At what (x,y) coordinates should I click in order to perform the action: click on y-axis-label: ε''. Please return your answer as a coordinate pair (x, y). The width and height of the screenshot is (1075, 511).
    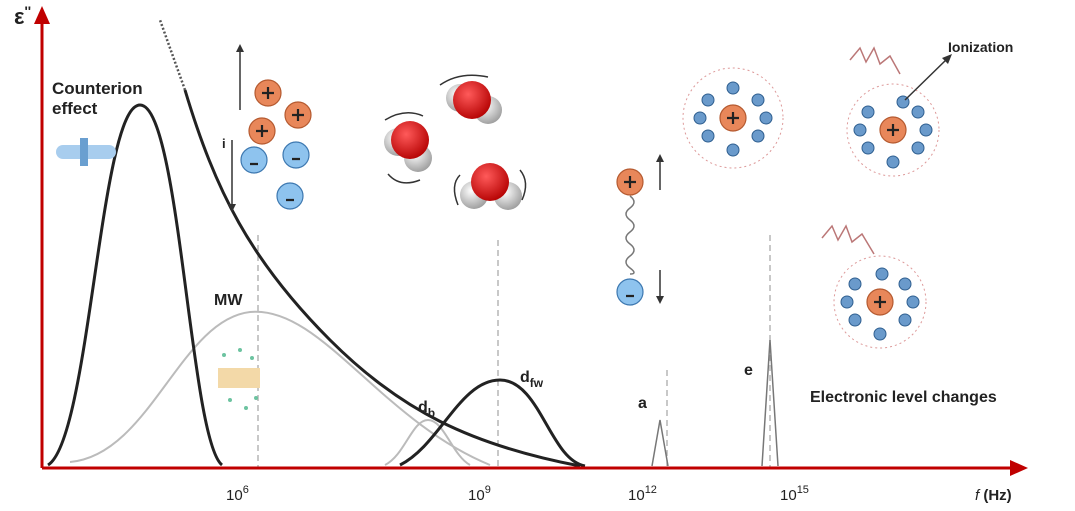
    Looking at the image, I should click on (22, 16).